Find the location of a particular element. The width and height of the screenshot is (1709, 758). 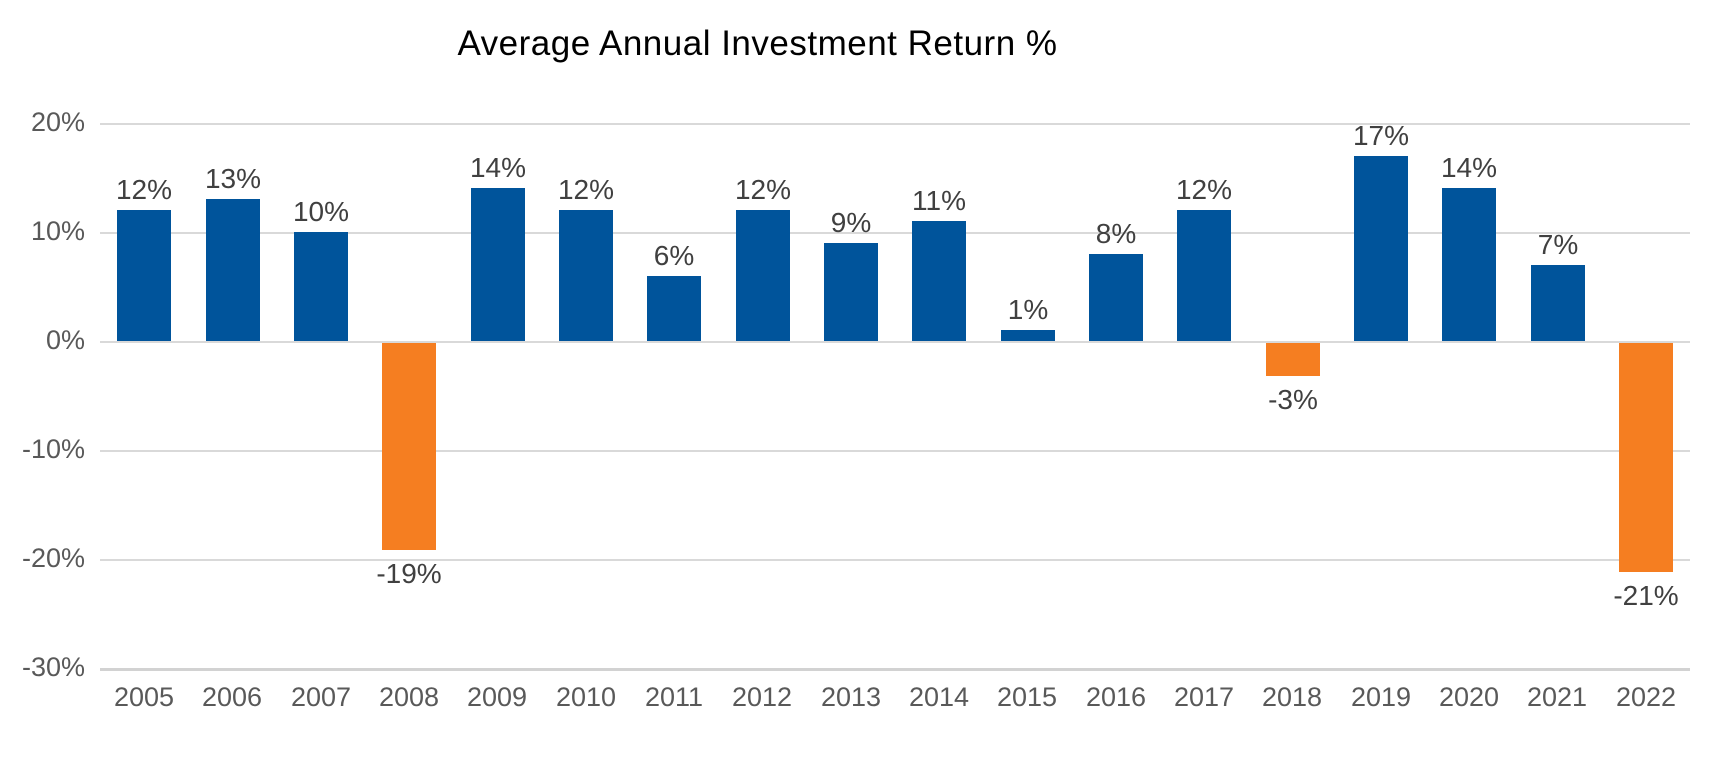

y-axis-tick-label: 0% is located at coordinates (65, 340).